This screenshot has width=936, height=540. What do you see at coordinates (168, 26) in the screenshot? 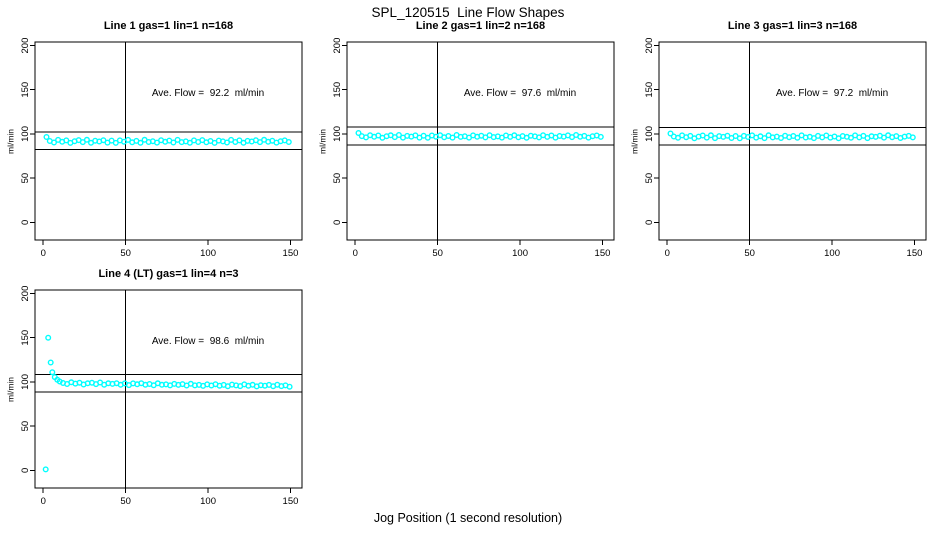
I see `subplot-line1-title: Line 1 gas=1 lin=1 n=168` at bounding box center [168, 26].